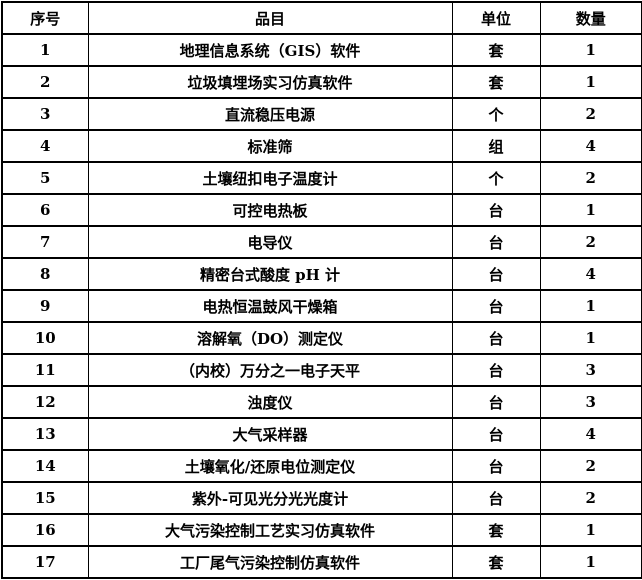 This screenshot has height=580, width=642. What do you see at coordinates (270, 18) in the screenshot?
I see `column-header-item: 品目` at bounding box center [270, 18].